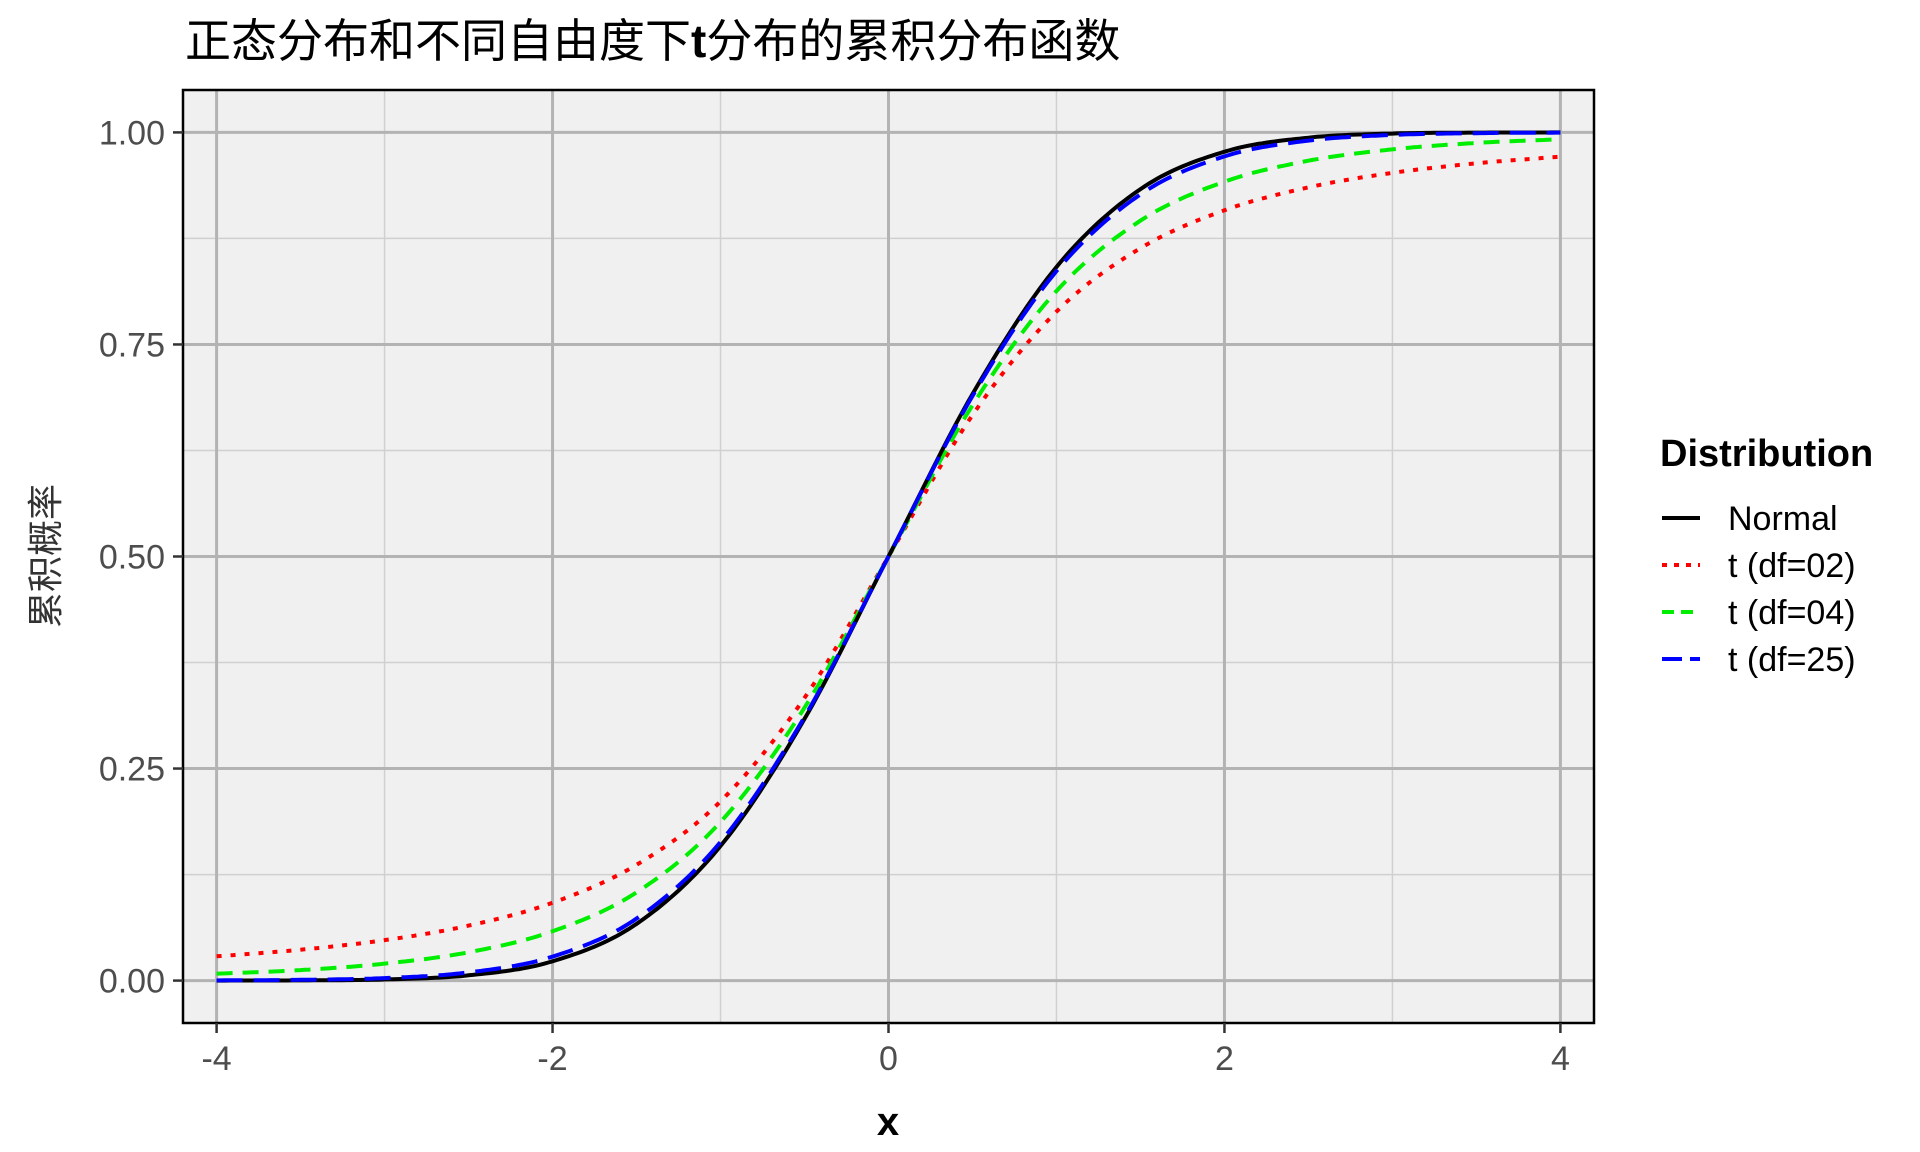 Image resolution: width=1920 pixels, height=1152 pixels. I want to click on chart-title: 正态分布和不同自由度下t分布的累积分布函数, so click(652, 41).